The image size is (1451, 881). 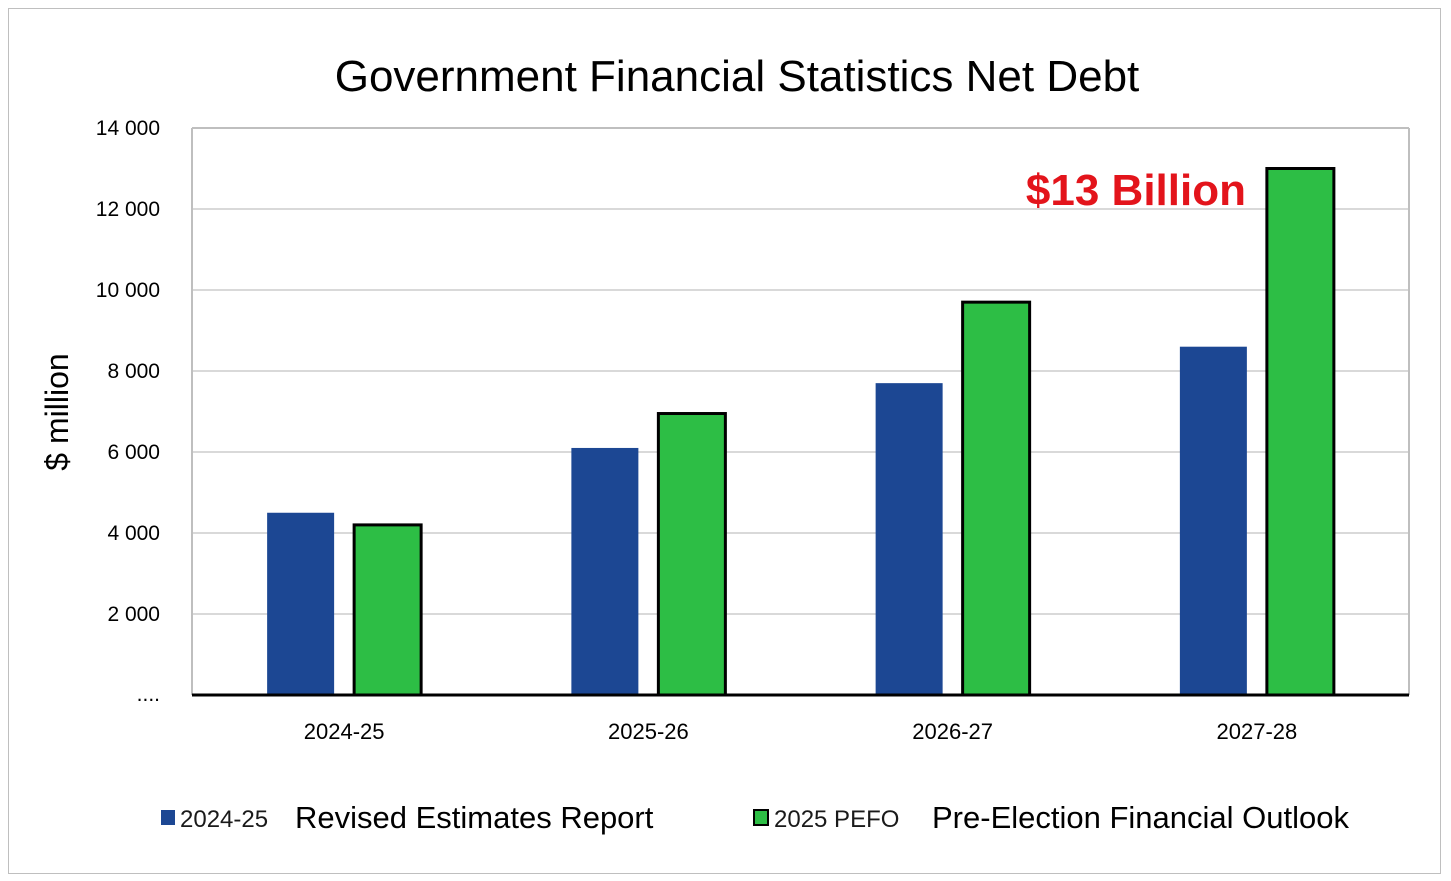 I want to click on y-axis-label: $ million, so click(x=57, y=411).